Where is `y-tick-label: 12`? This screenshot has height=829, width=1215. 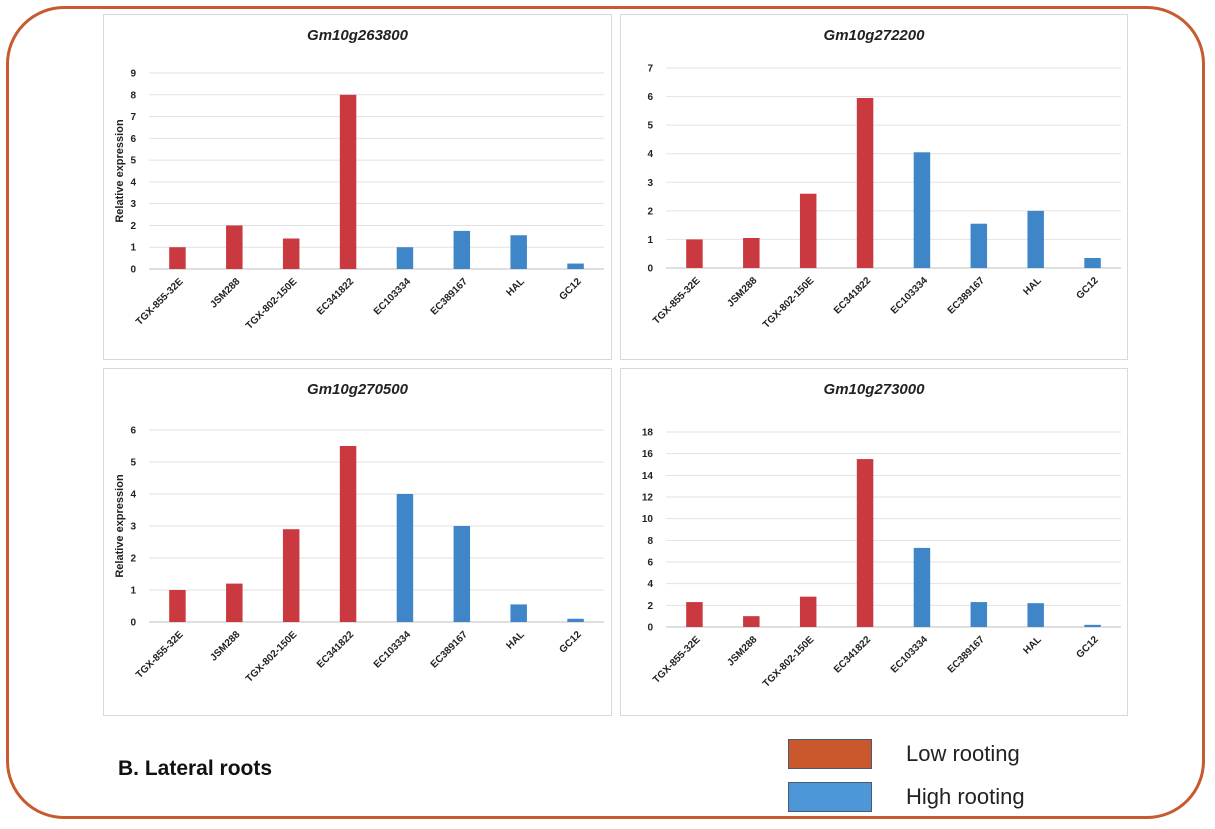 y-tick-label: 12 is located at coordinates (648, 498).